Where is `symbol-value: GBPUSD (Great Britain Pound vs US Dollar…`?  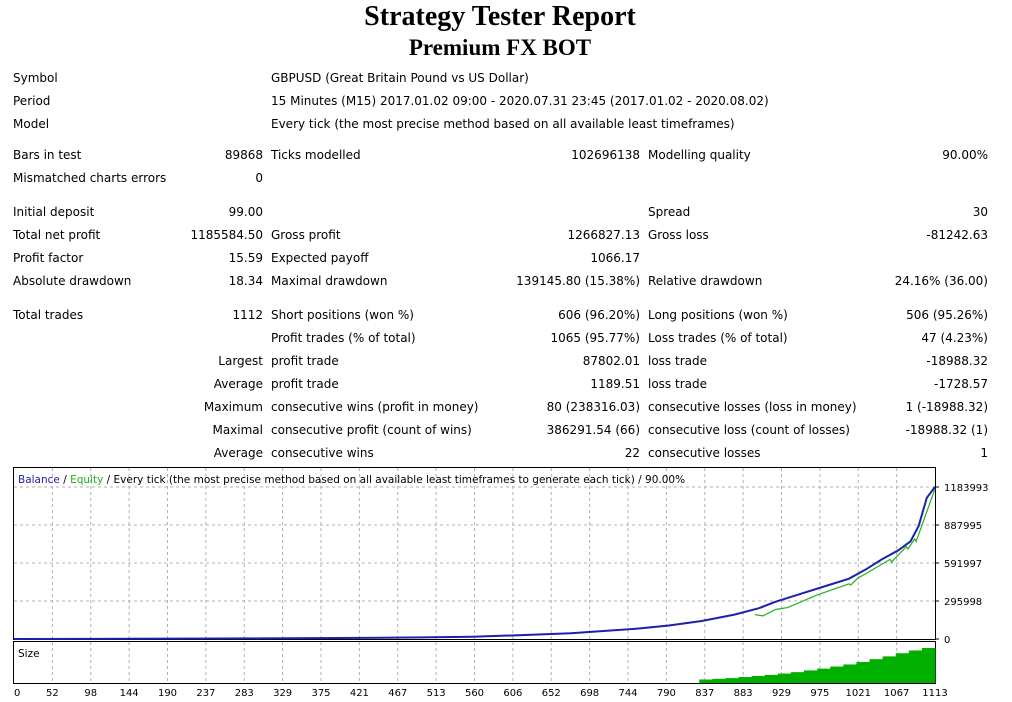
symbol-value: GBPUSD (Great Britain Pound vs US Dollar… is located at coordinates (400, 78).